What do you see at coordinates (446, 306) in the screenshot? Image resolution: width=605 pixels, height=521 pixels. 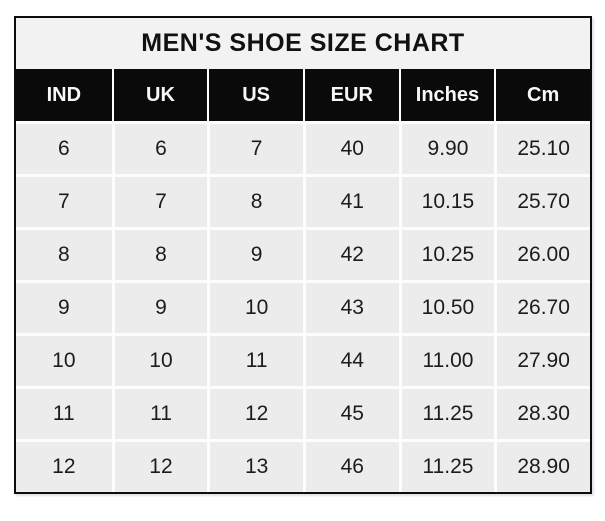 I see `cell-inches: 10.50` at bounding box center [446, 306].